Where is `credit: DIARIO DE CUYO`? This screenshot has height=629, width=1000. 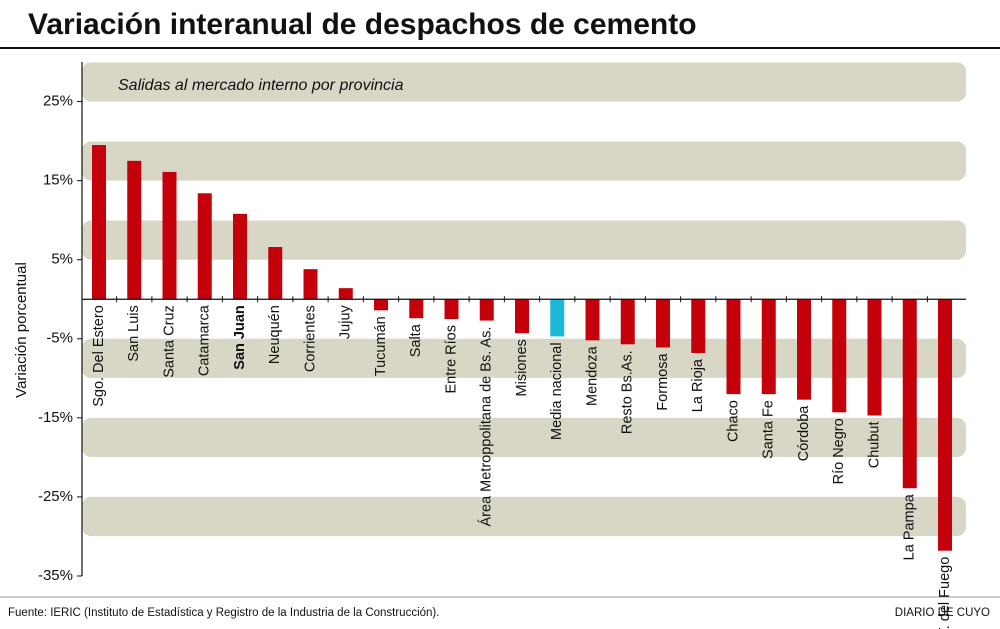
credit: DIARIO DE CUYO is located at coordinates (942, 613).